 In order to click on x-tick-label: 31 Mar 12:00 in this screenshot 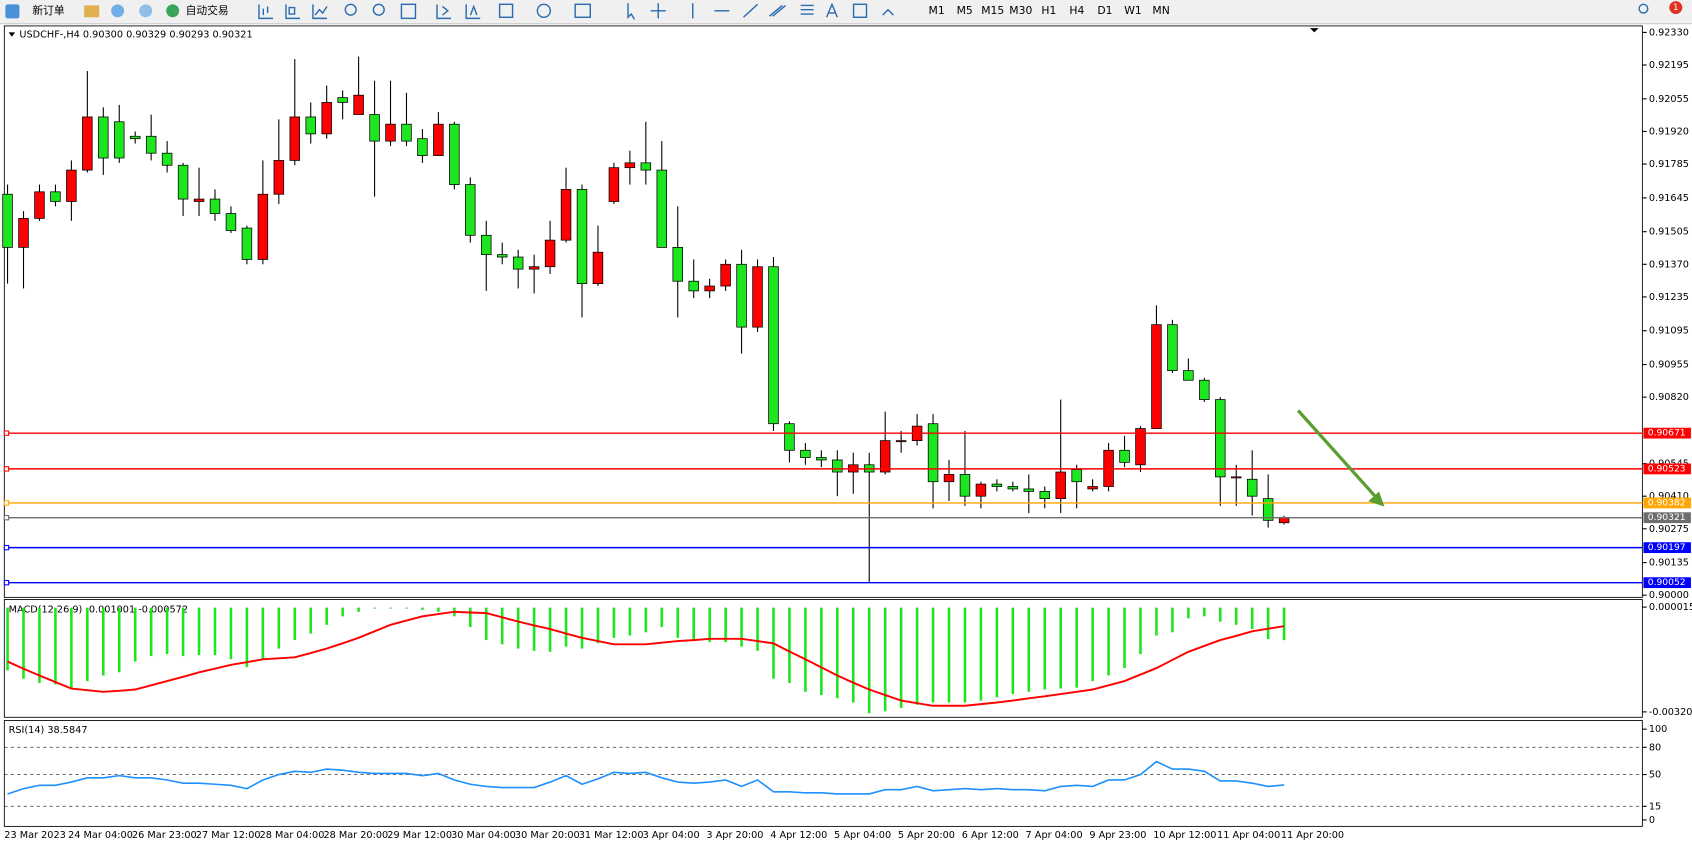, I will do `click(611, 835)`.